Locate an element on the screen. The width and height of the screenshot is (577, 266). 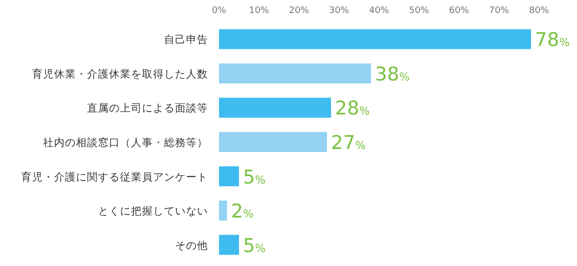
x-tick-label: 30% is located at coordinates (339, 11).